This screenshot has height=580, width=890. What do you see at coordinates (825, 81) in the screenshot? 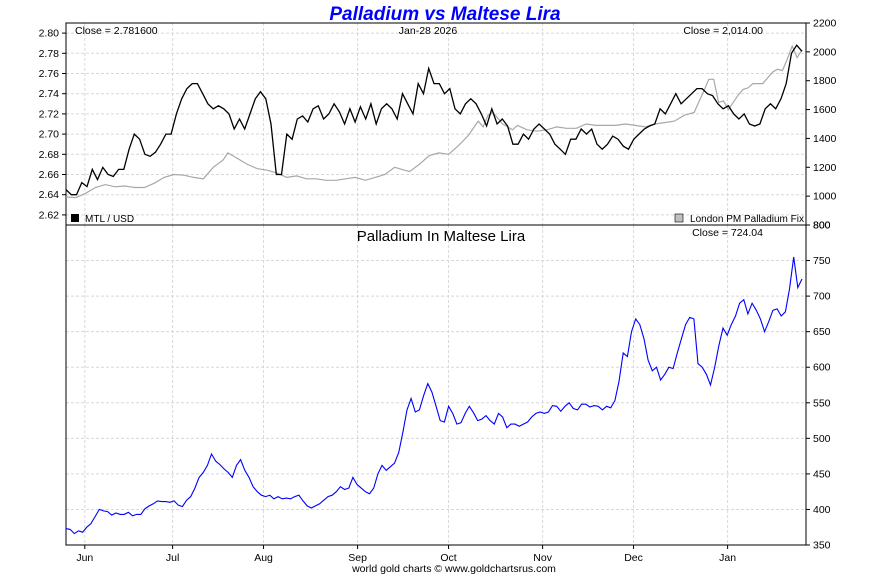
I see `right-tick-label: 1800` at bounding box center [825, 81].